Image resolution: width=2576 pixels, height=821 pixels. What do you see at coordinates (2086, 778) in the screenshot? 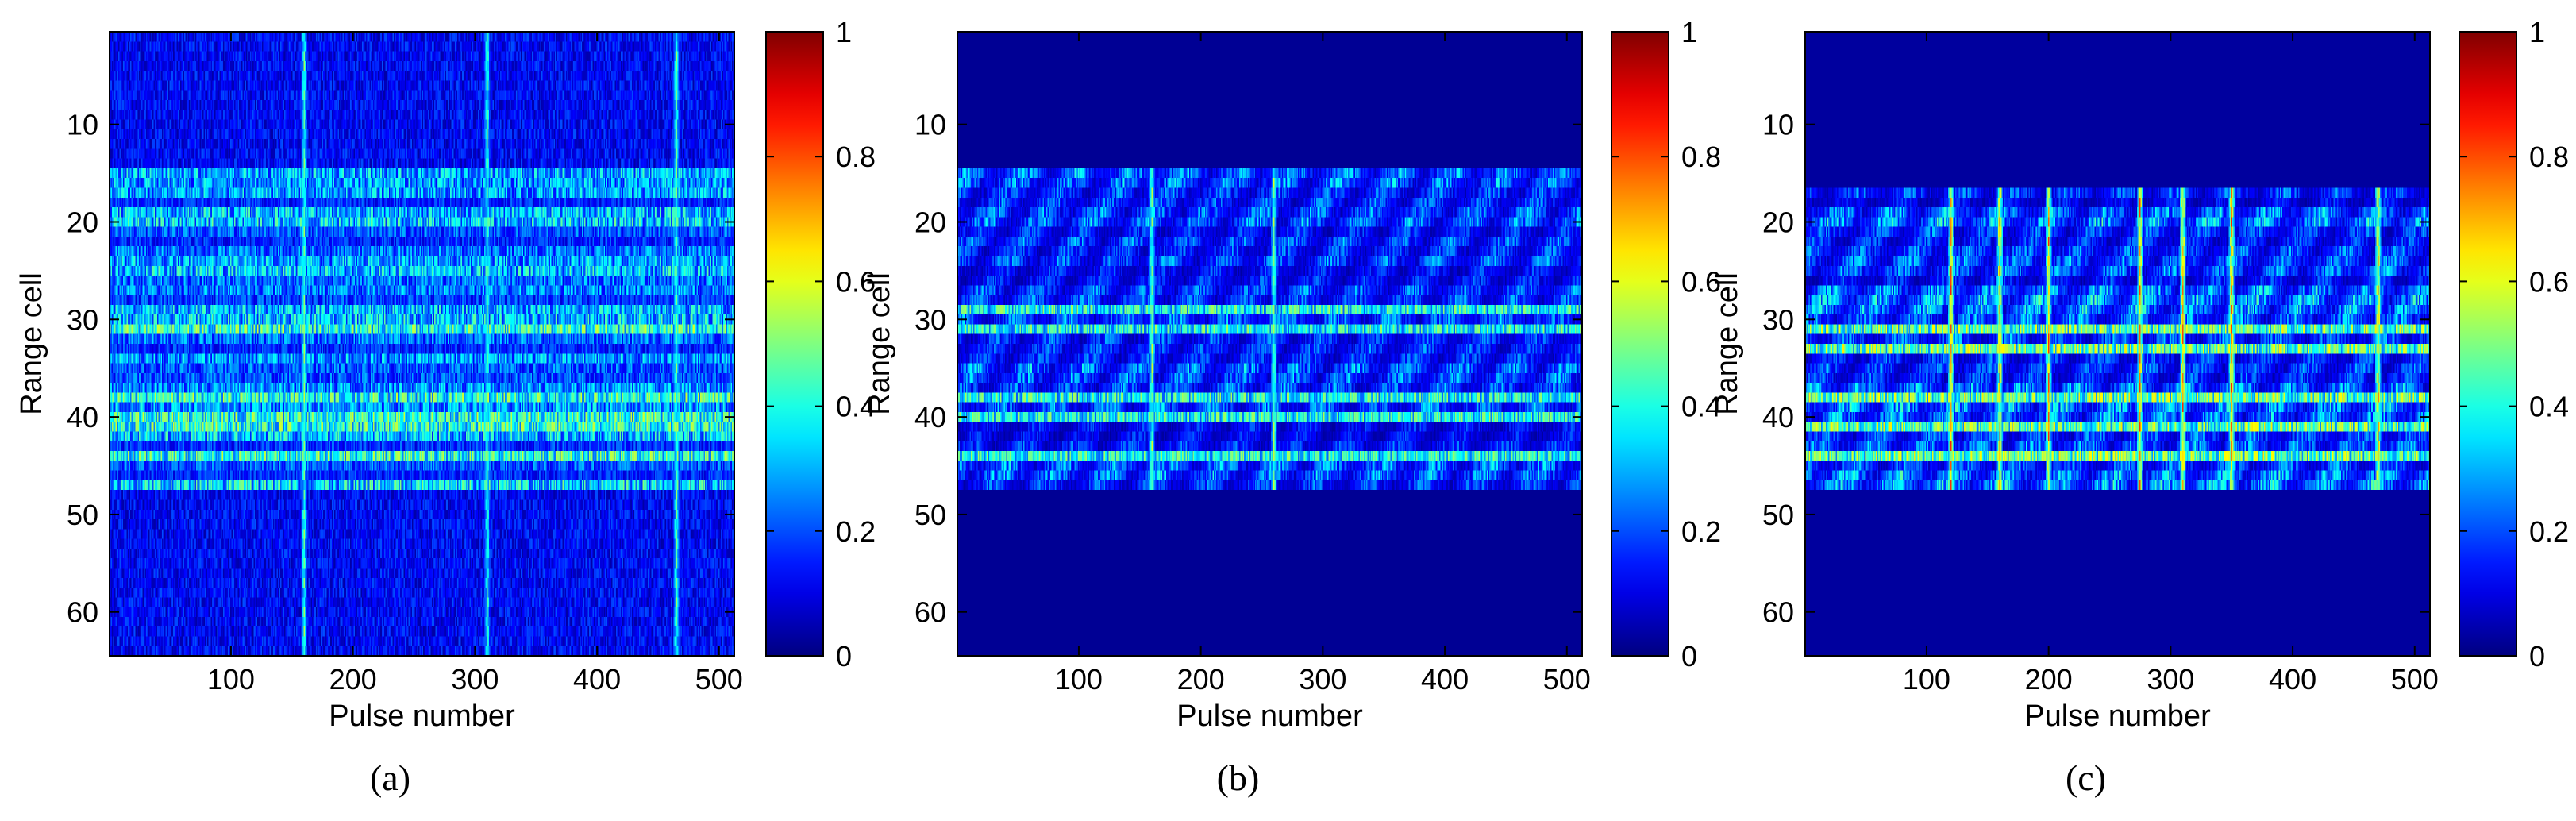
I see `panel-caption: (c)` at bounding box center [2086, 778].